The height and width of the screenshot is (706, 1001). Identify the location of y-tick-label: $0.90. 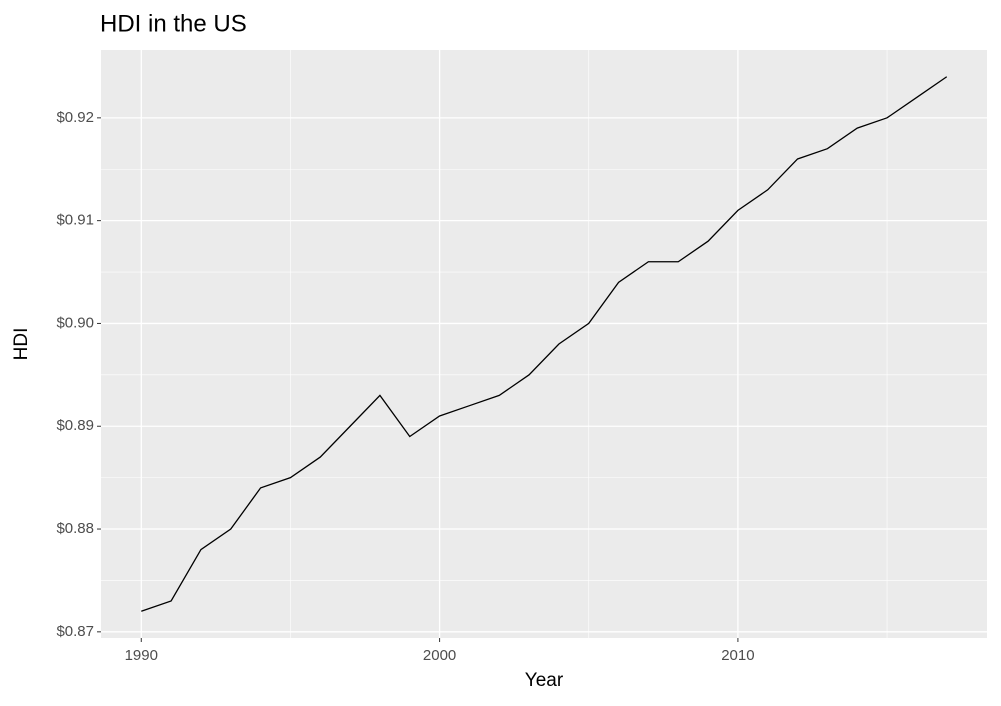
(75, 322).